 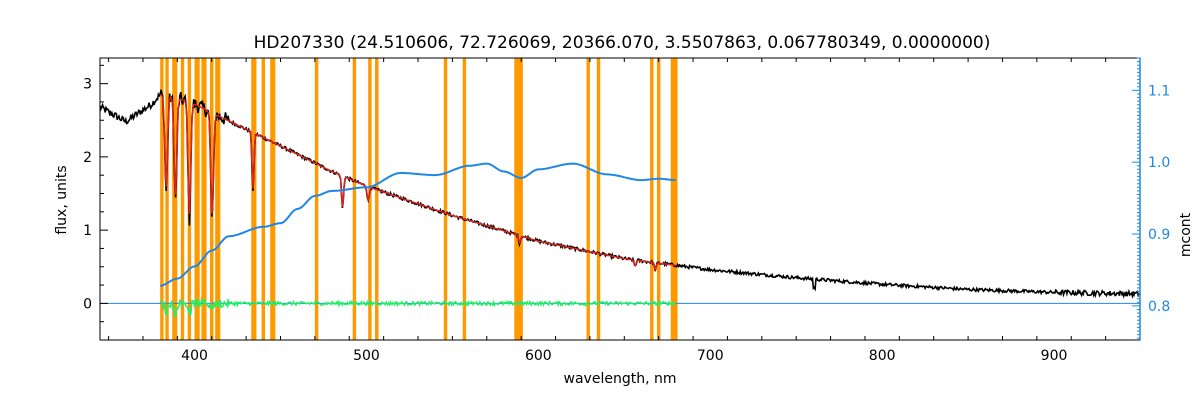 What do you see at coordinates (1159, 307) in the screenshot?
I see `y2-tick-label: 0.8` at bounding box center [1159, 307].